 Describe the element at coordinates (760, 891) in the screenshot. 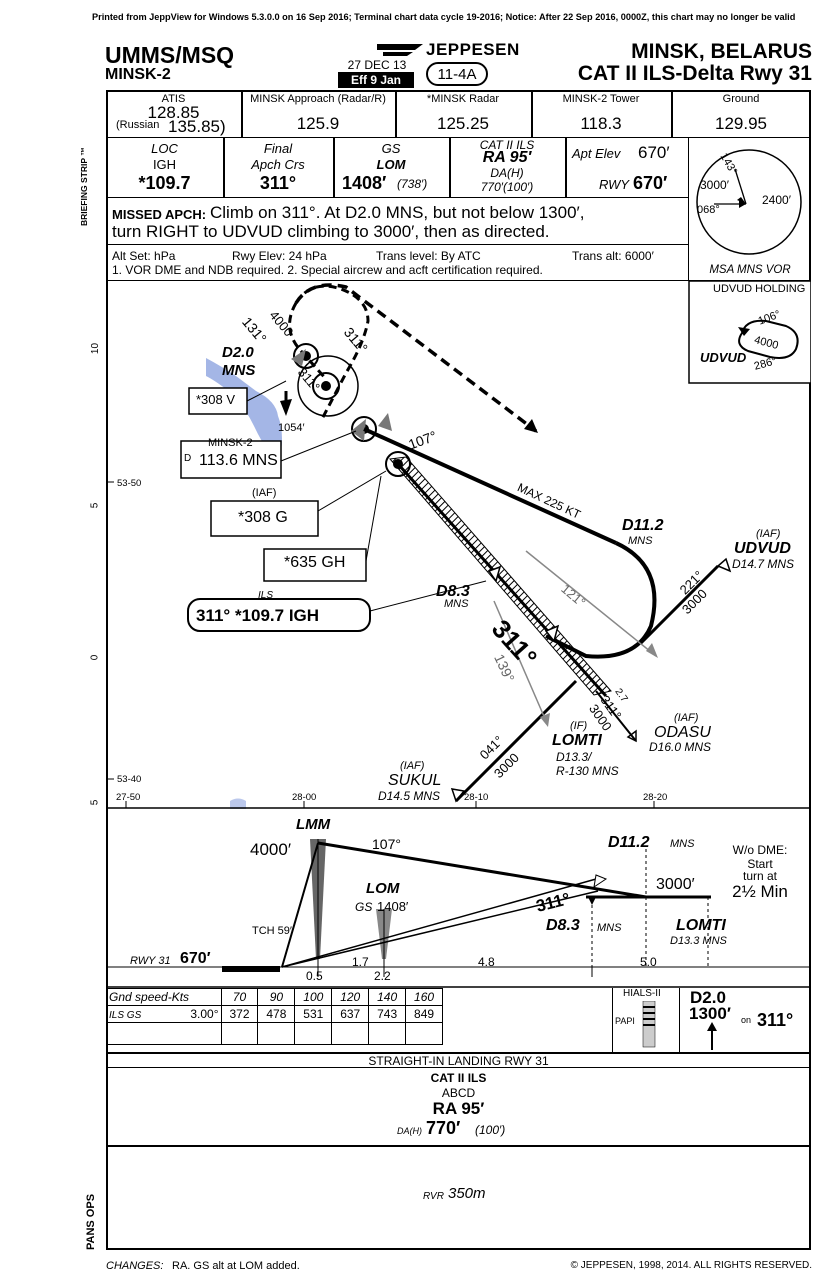

I see `wo-dme-time: 2½ Min` at that location.